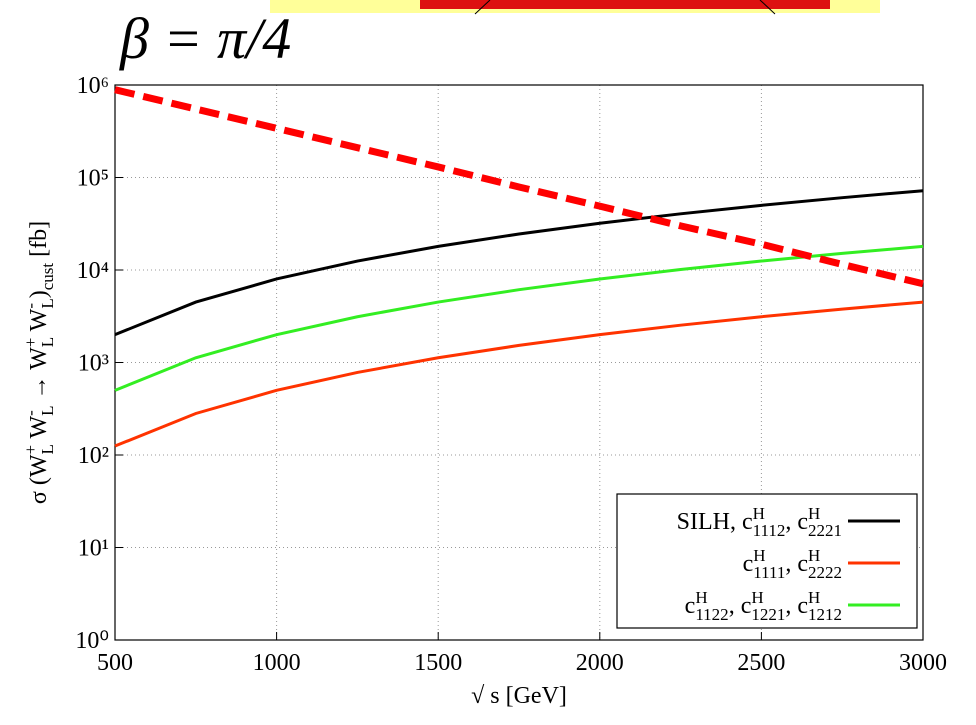 The height and width of the screenshot is (725, 976). Describe the element at coordinates (519, 696) in the screenshot. I see `x-axis-label: √ s [GeV]` at that location.